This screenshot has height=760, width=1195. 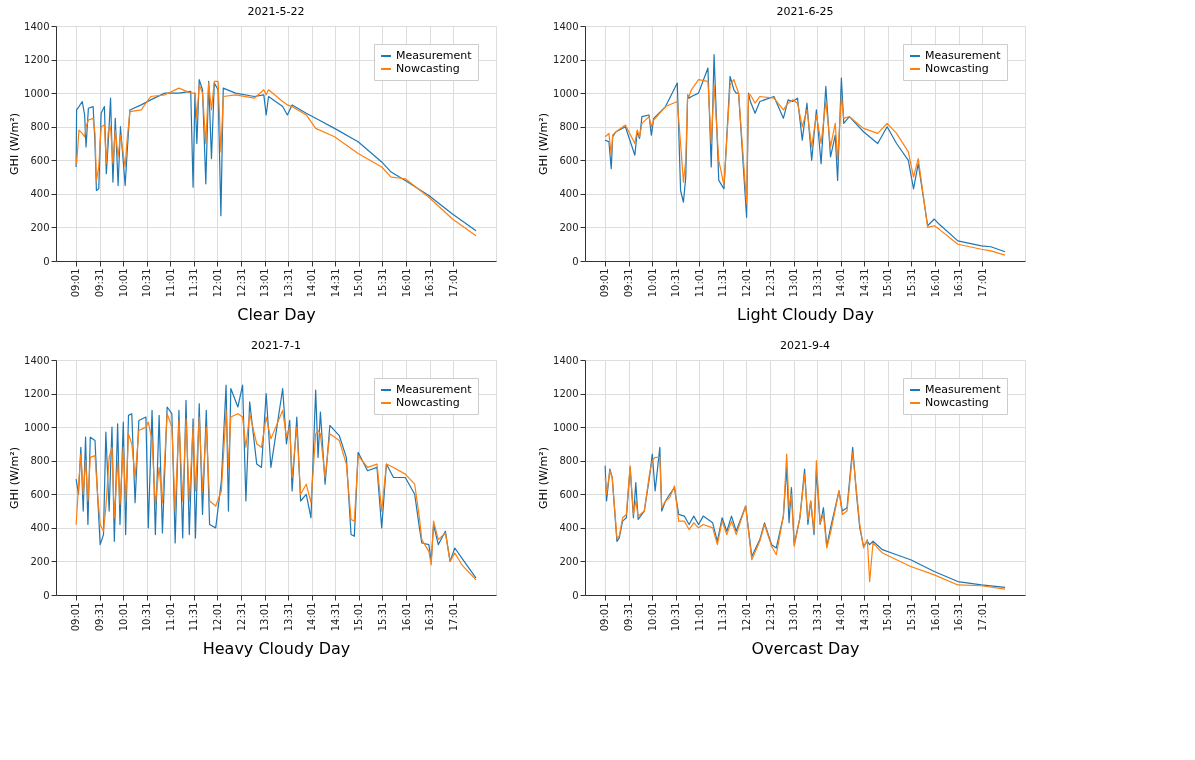 I want to click on x-axis-title: Light Cloudy Day, so click(x=805, y=315).